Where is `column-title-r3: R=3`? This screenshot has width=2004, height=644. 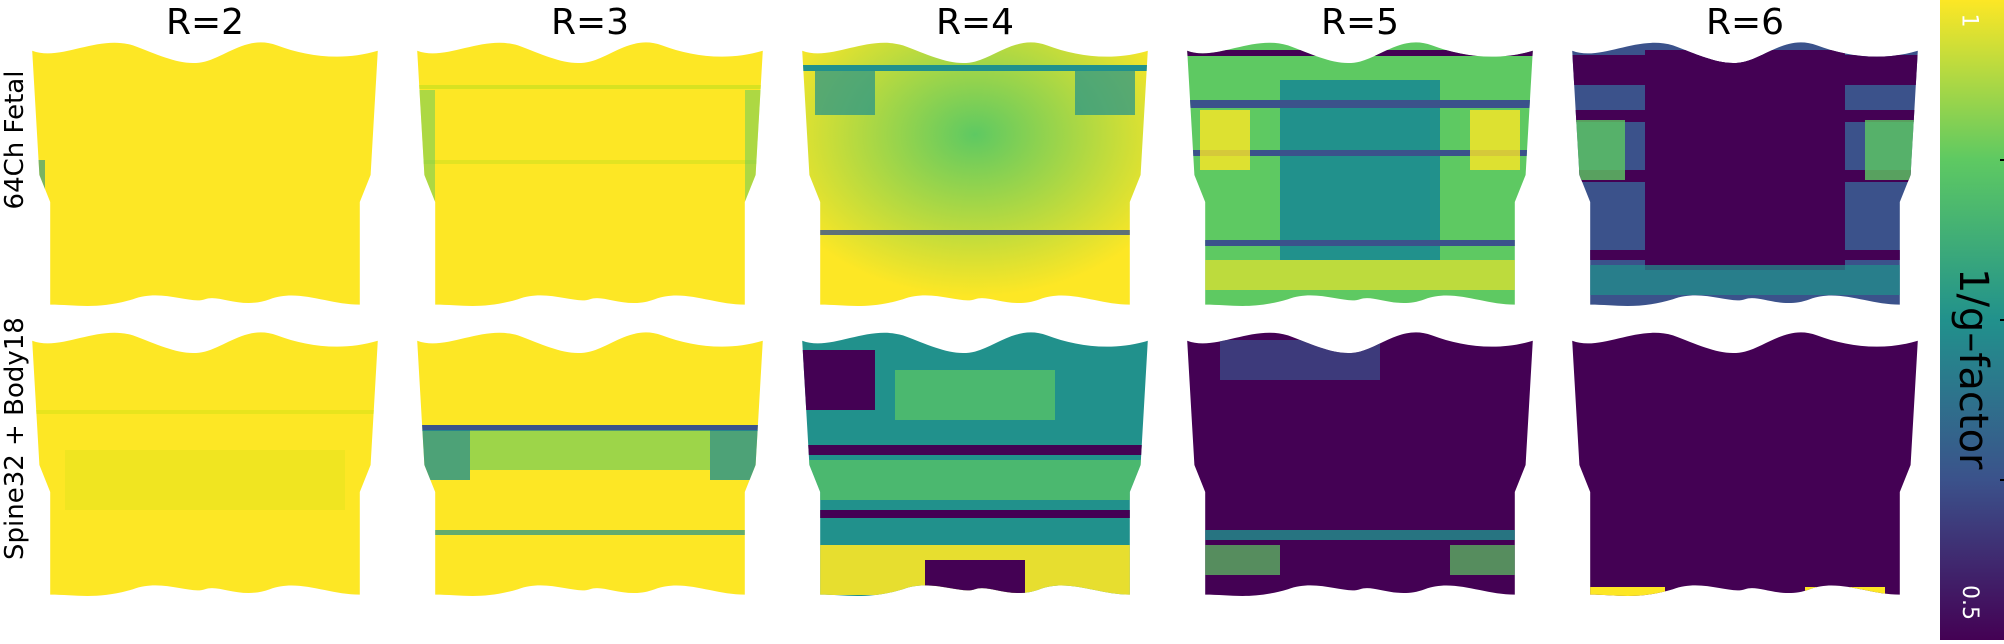 column-title-r3: R=3 is located at coordinates (590, 22).